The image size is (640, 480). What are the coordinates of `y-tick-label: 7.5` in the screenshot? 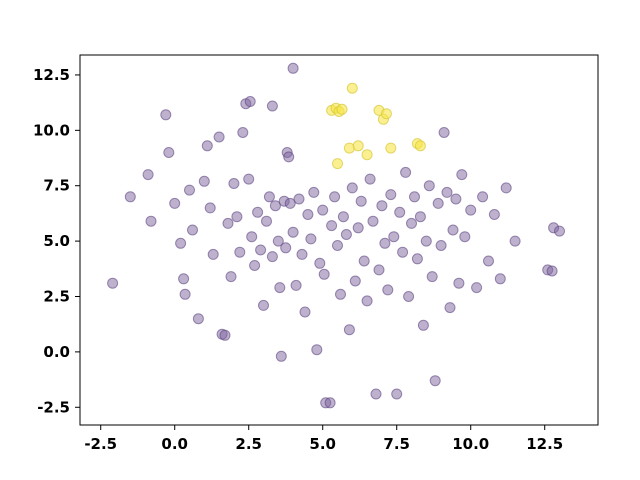 It's located at (56, 186).